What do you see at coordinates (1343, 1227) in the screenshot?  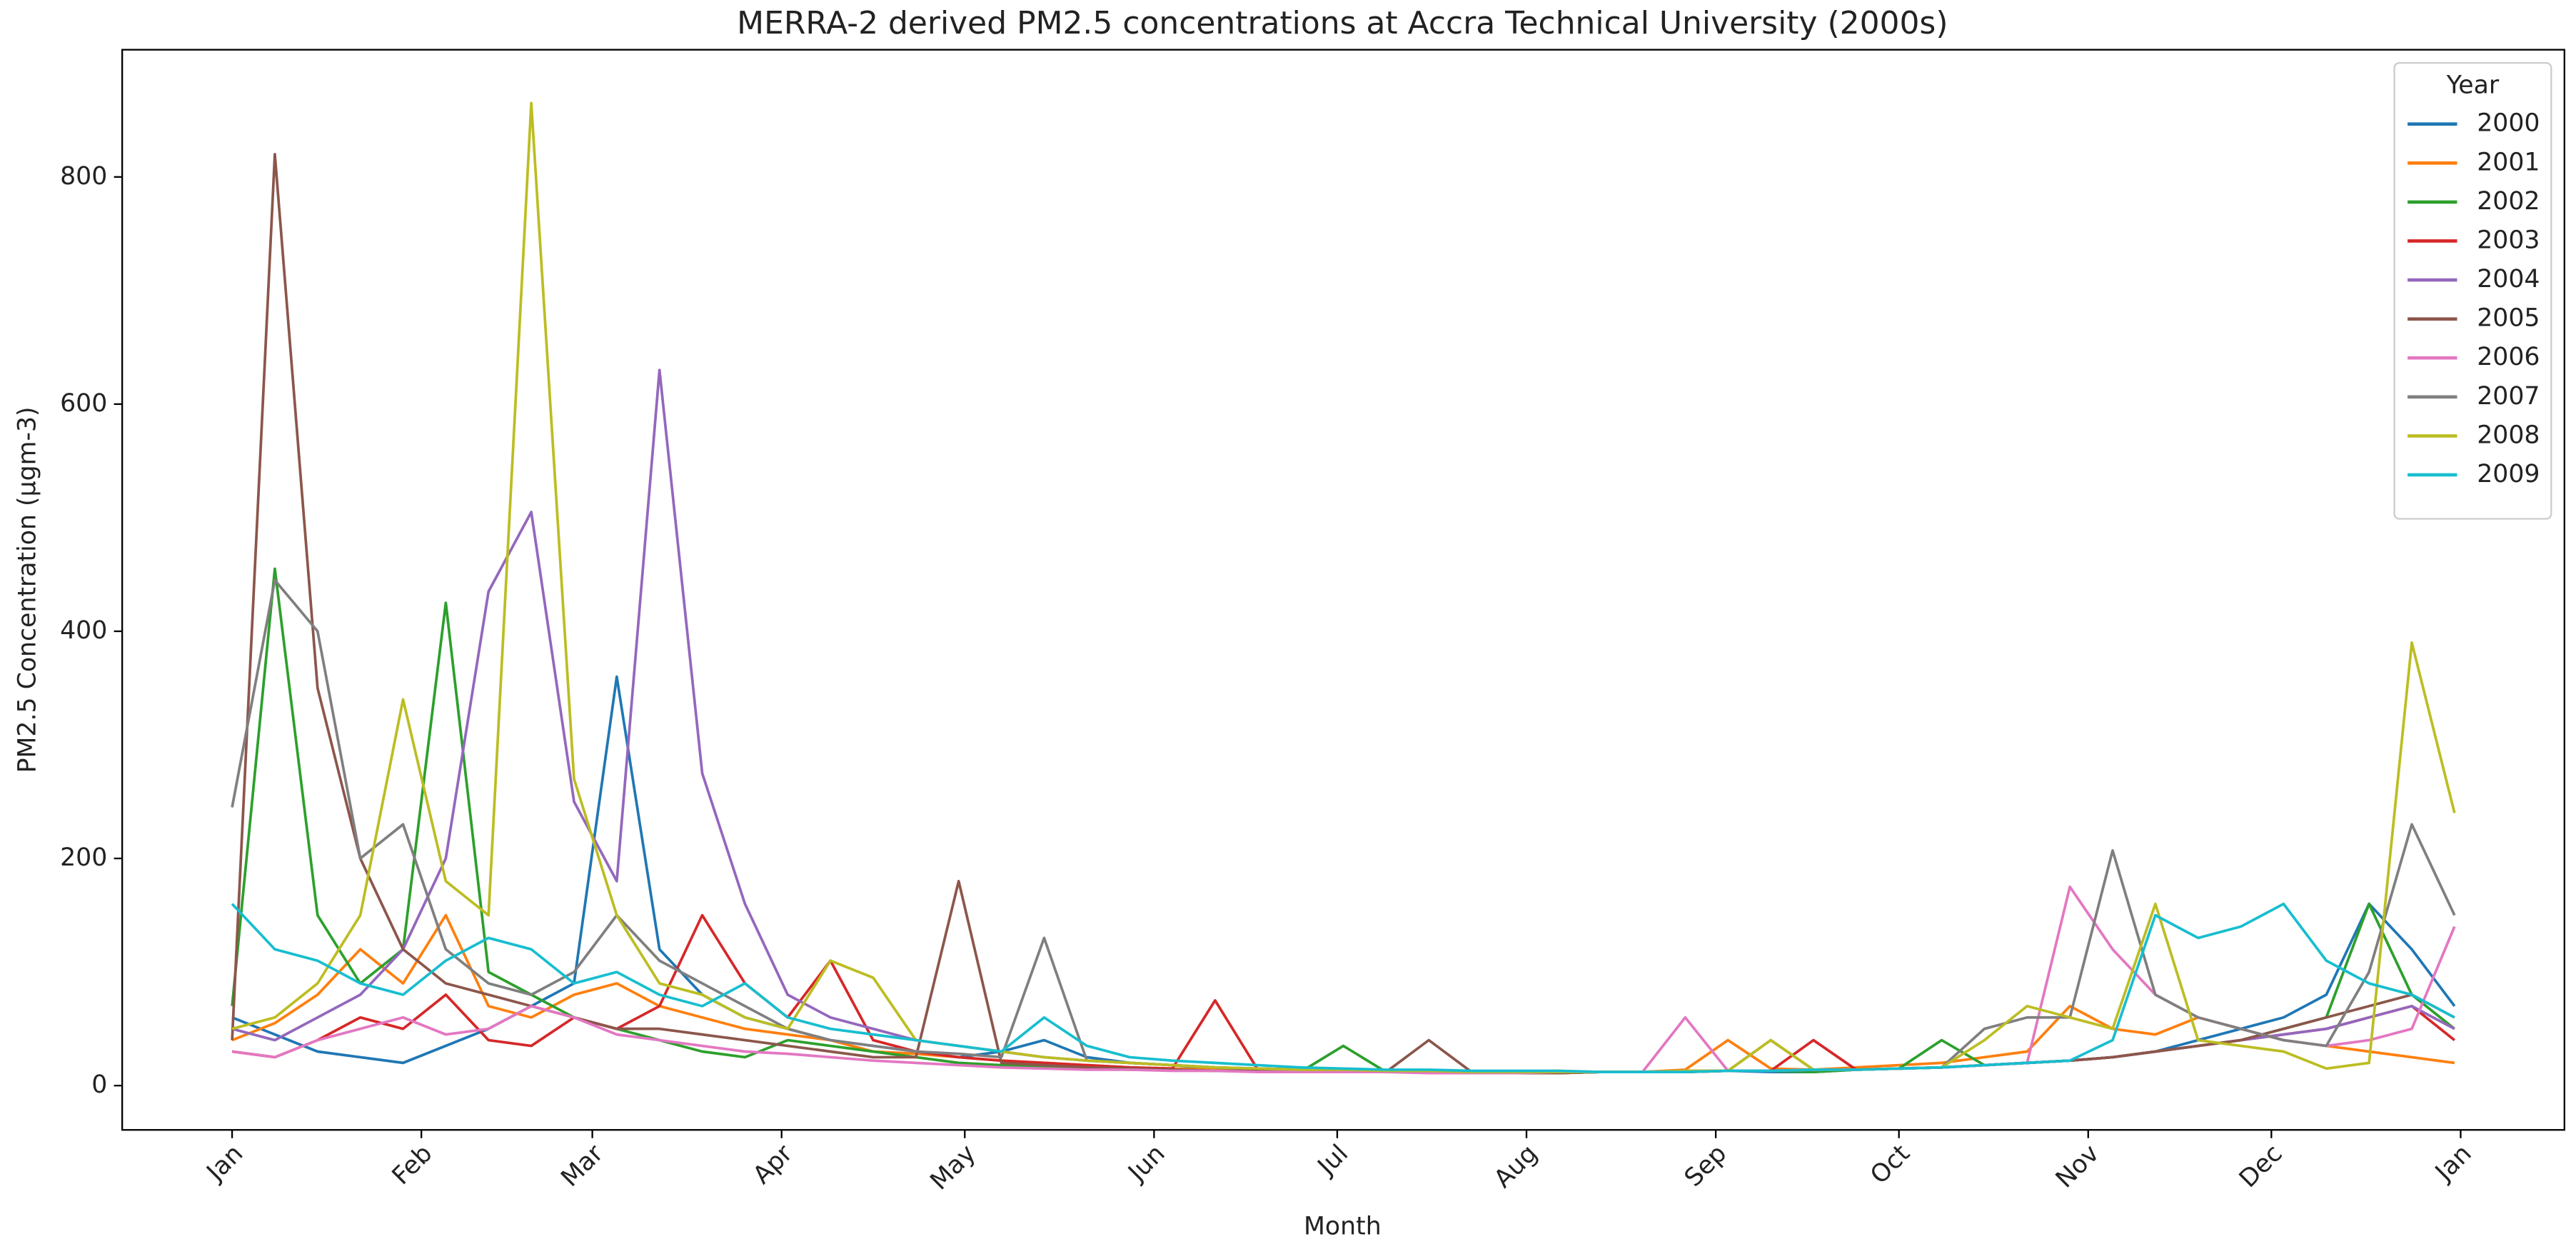 I see `x-axis-label: Month` at bounding box center [1343, 1227].